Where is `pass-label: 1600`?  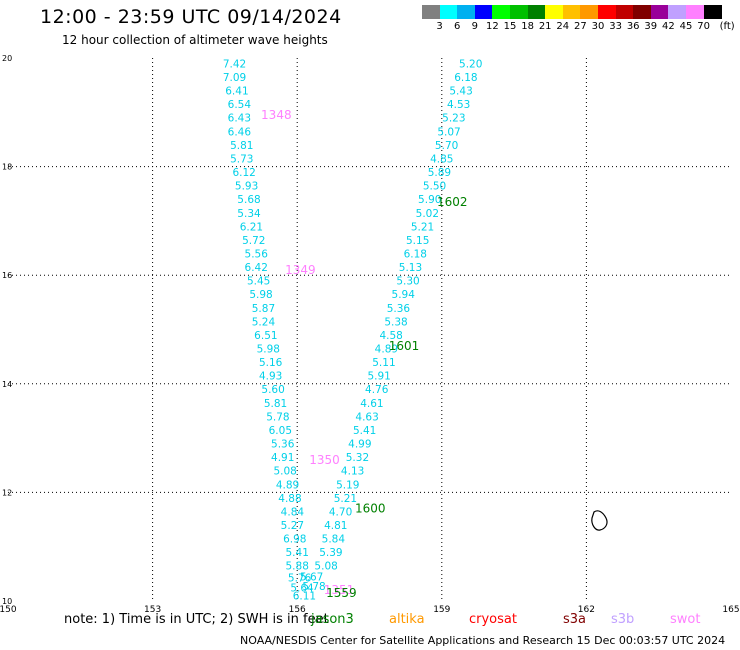 pass-label: 1600 is located at coordinates (370, 509).